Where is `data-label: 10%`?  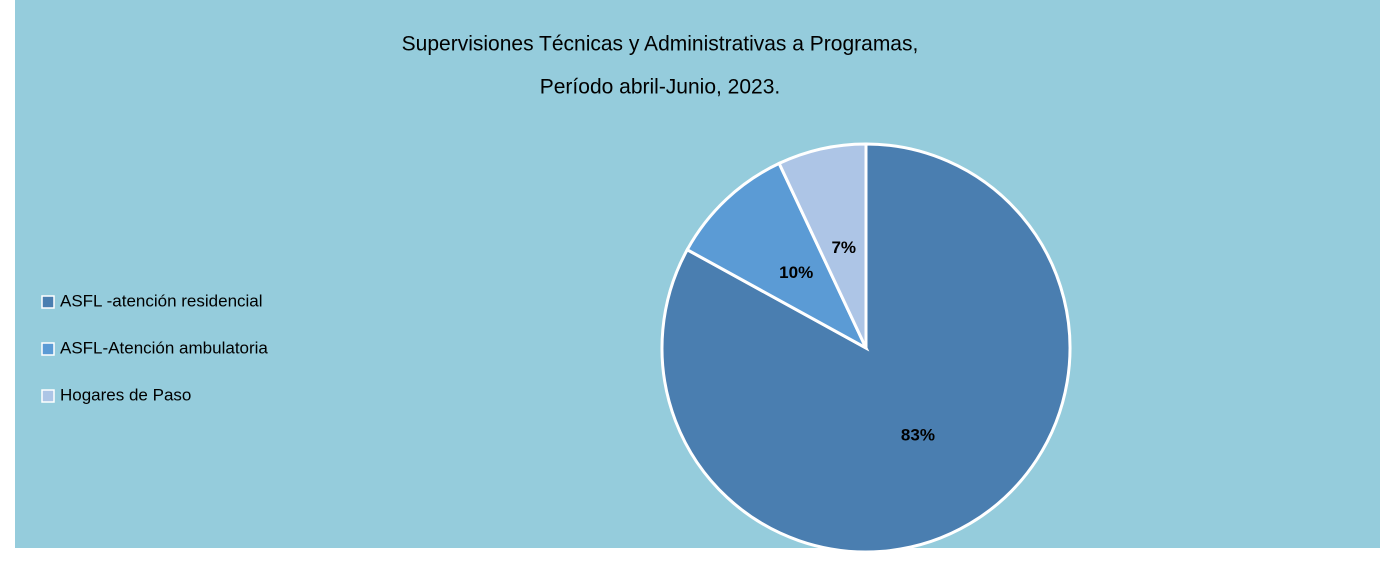 data-label: 10% is located at coordinates (796, 272).